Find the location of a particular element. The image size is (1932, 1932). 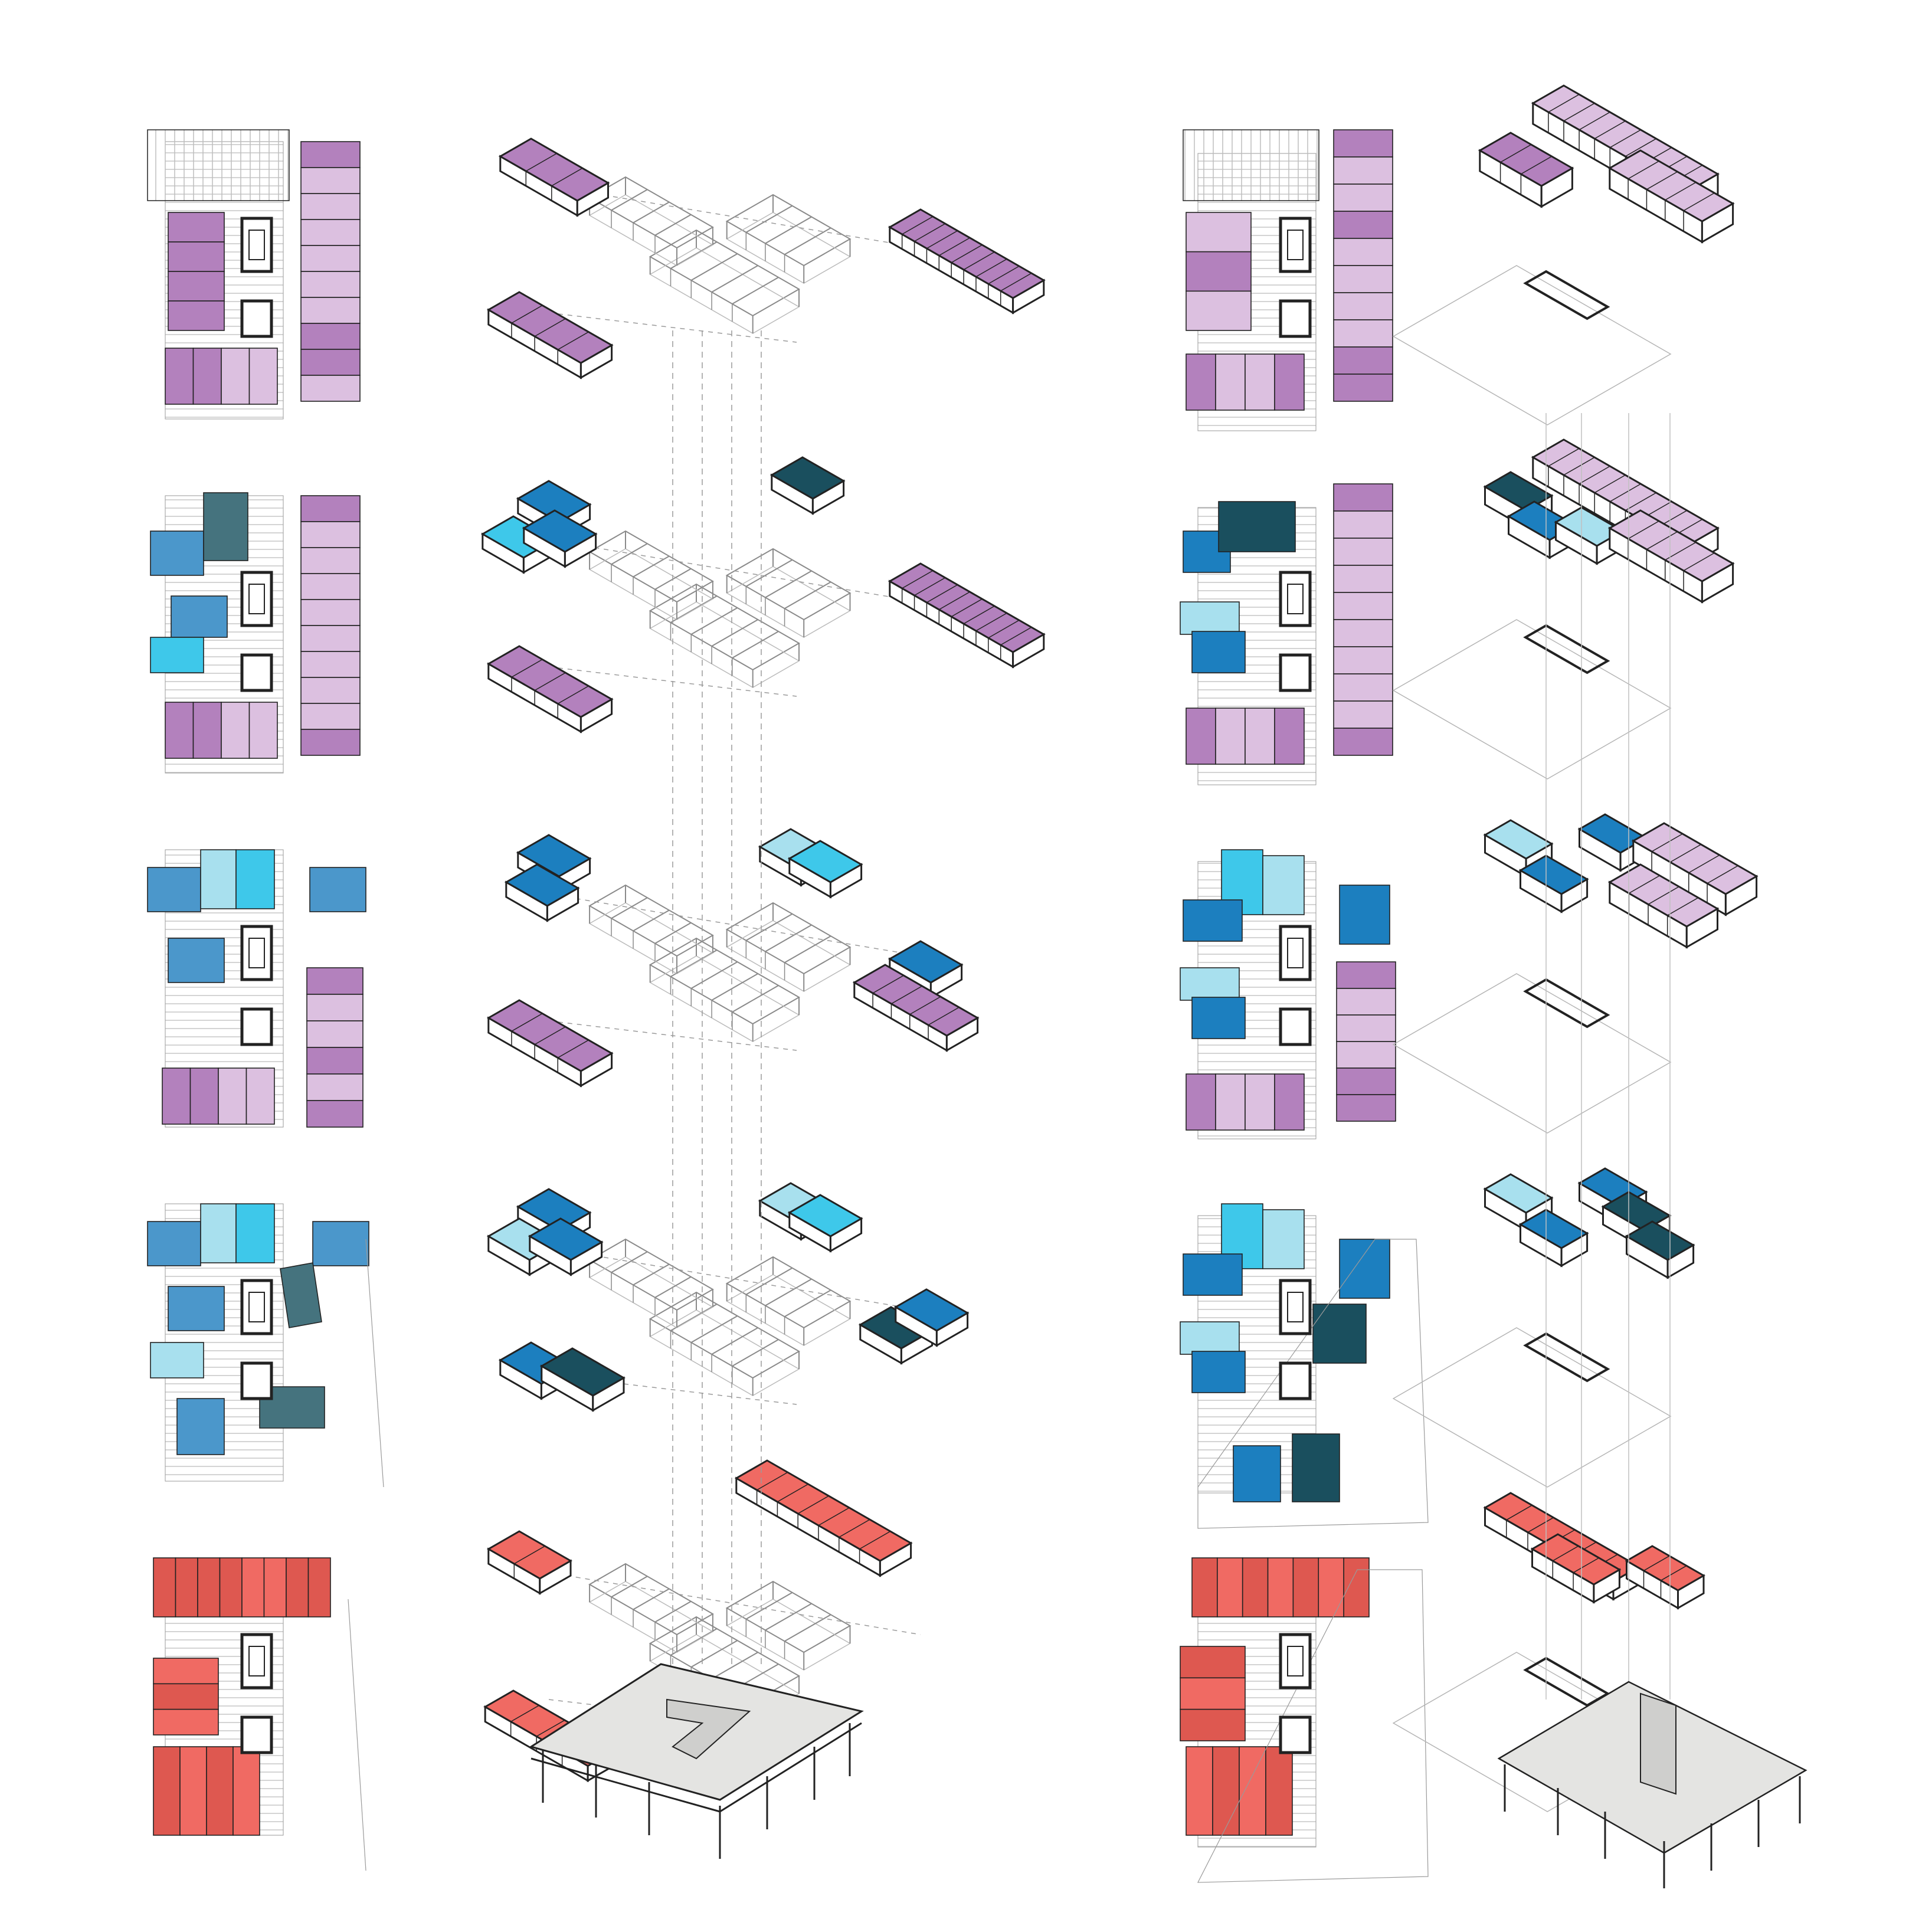

plan-unit-cyan is located at coordinates (177, 655).